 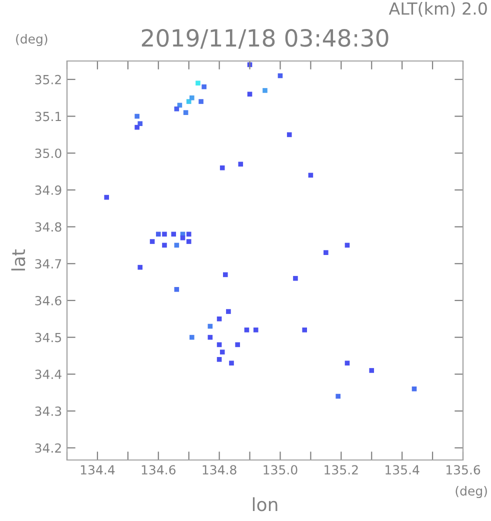 What do you see at coordinates (403, 470) in the screenshot?
I see `x-tick-label: 135.4` at bounding box center [403, 470].